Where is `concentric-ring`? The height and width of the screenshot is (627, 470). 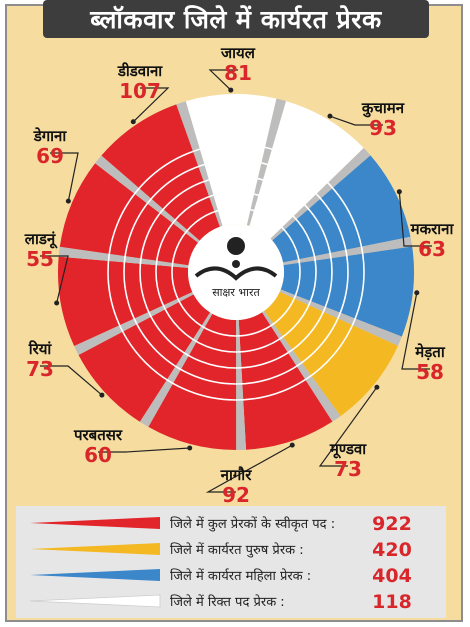 concentric-ring is located at coordinates (236, 272).